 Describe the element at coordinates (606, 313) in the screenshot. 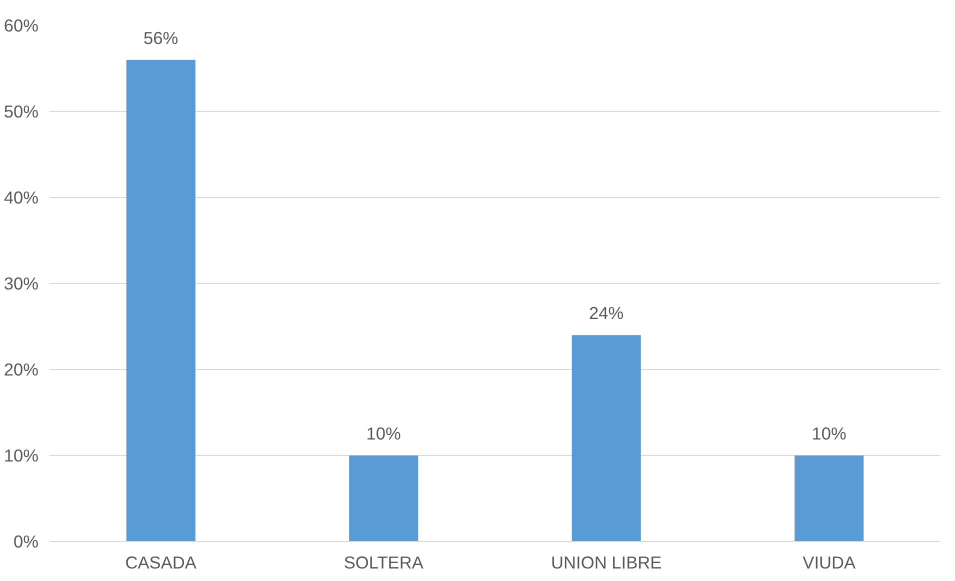

I see `data-label: 24%` at that location.